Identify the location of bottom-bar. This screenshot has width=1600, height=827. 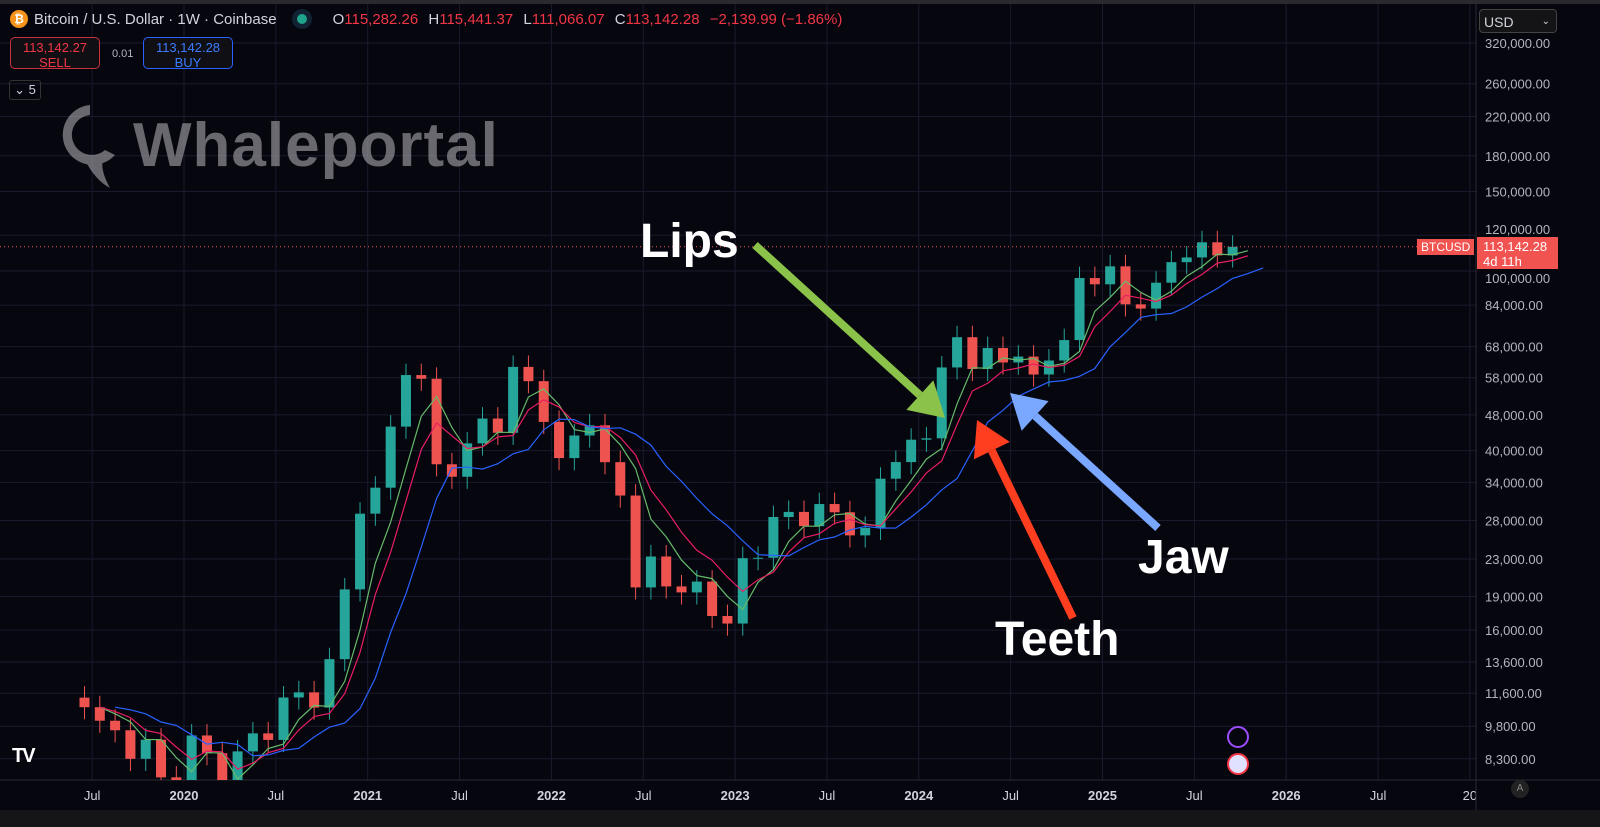
(800, 818).